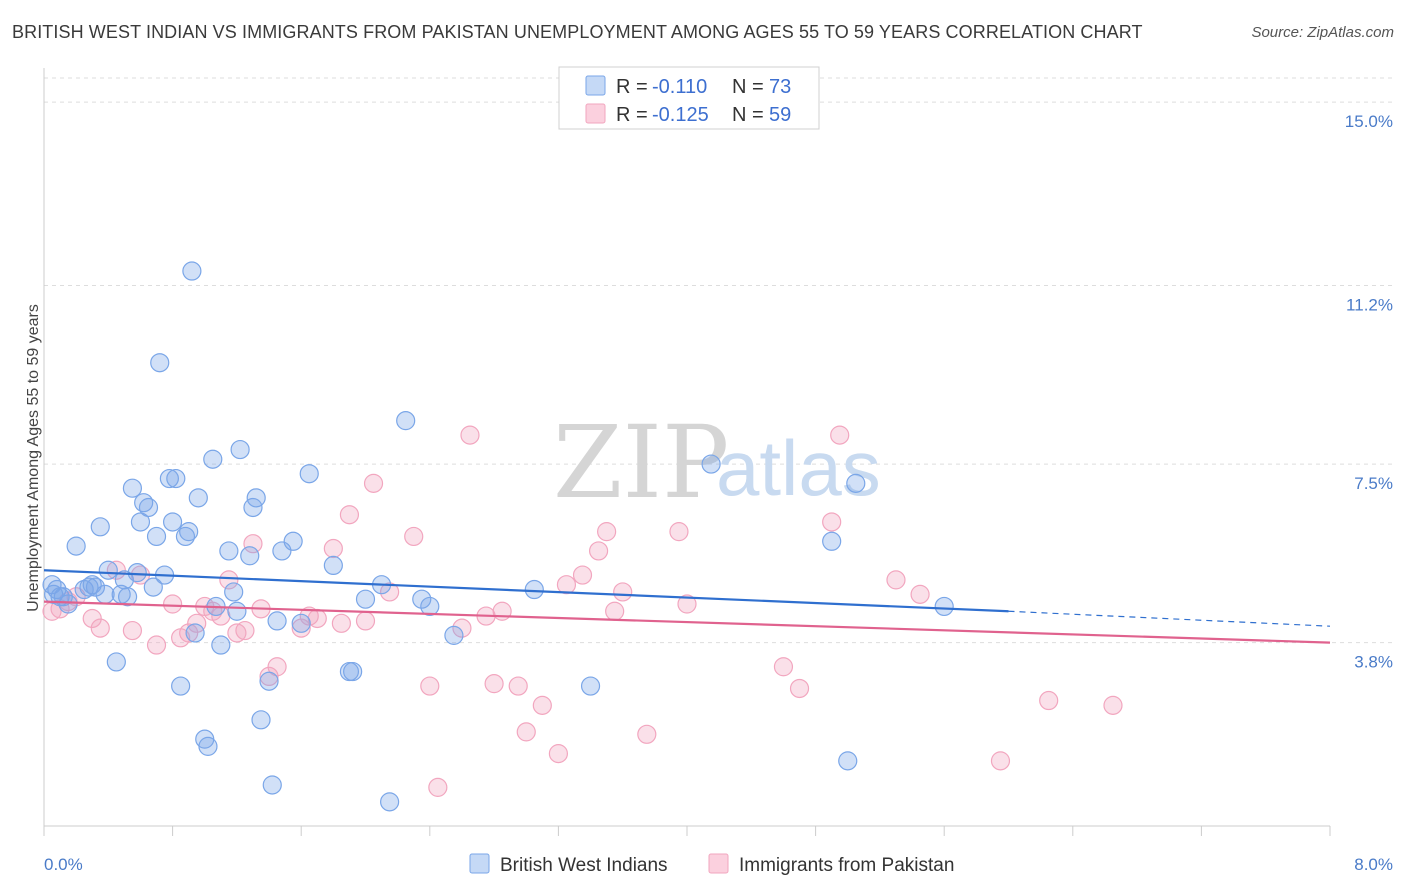  Describe the element at coordinates (1373, 864) in the screenshot. I see `x-tick-label-1: 8.0%` at that location.